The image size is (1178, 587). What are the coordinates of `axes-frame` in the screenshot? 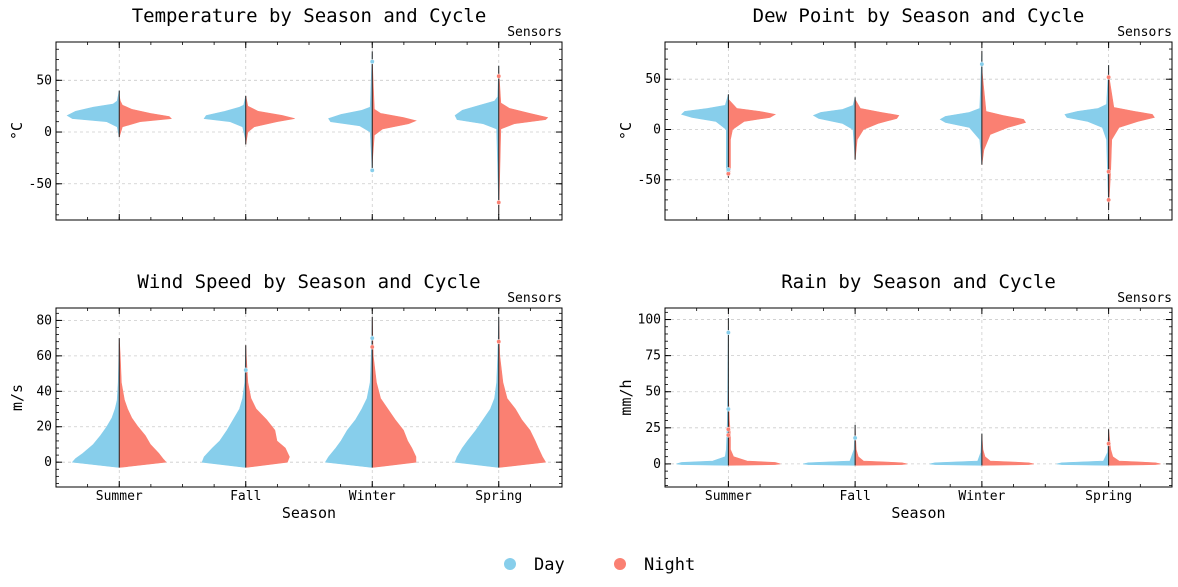 It's located at (918, 131).